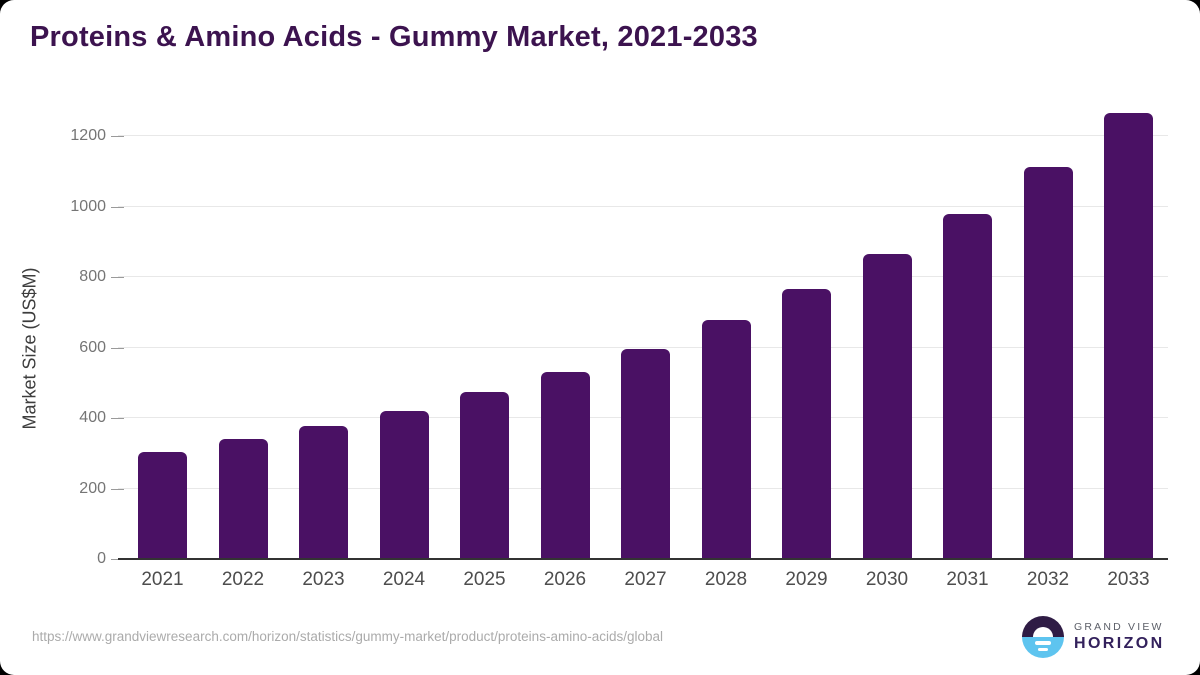  I want to click on y-tick-label-400: 400, so click(92, 417).